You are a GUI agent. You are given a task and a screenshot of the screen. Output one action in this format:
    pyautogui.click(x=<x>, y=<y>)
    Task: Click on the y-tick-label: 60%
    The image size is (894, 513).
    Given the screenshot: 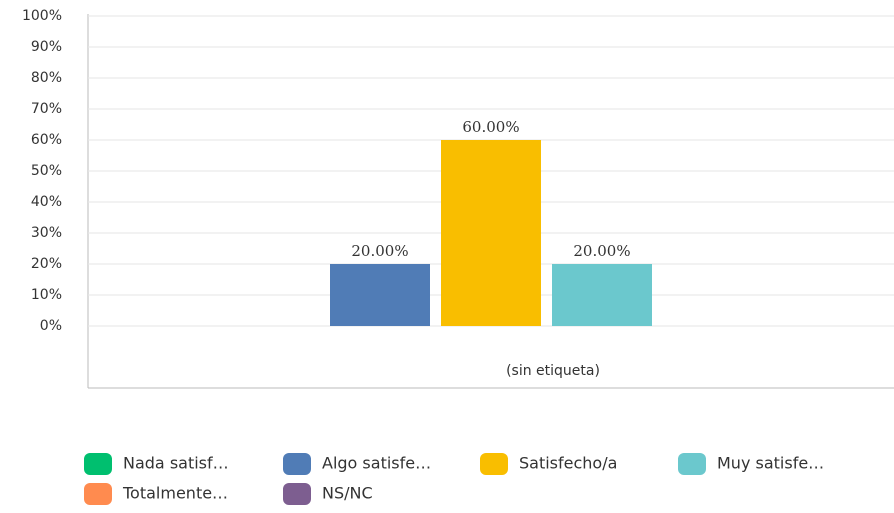 What is the action you would take?
    pyautogui.click(x=46, y=140)
    